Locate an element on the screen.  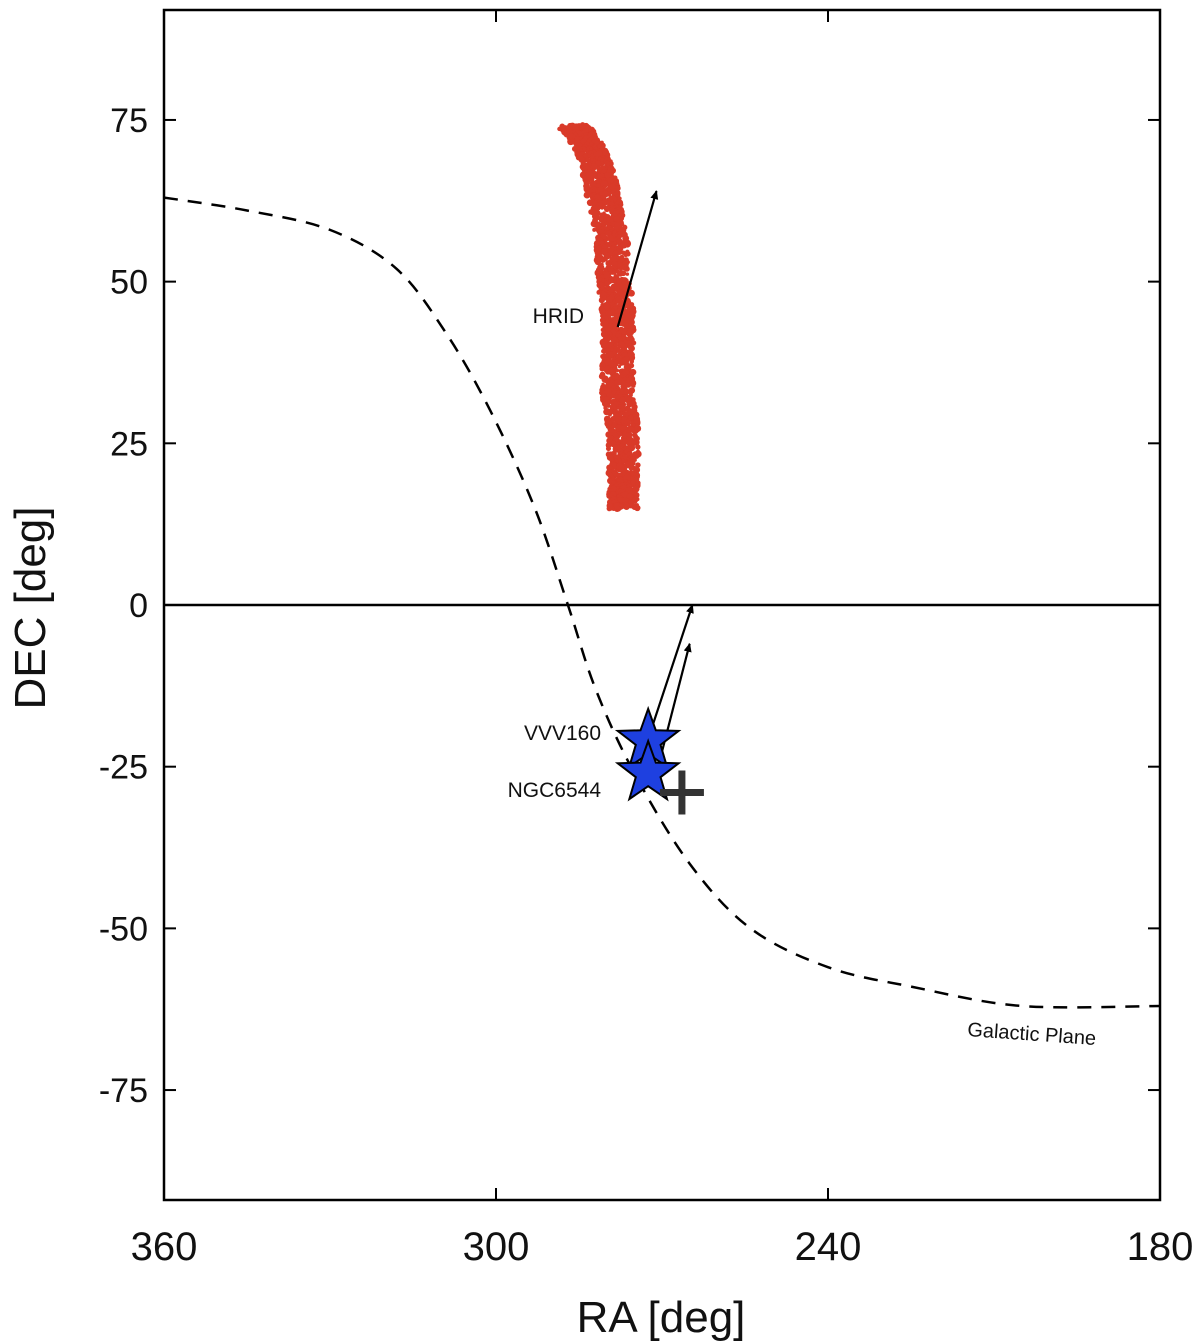
y-tick-label: 75 is located at coordinates (129, 121).